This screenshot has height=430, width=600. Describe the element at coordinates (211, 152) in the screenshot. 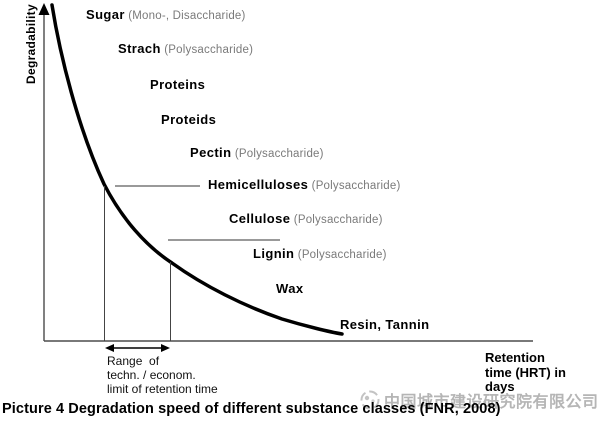

I see `substance-name: Pectin` at that location.